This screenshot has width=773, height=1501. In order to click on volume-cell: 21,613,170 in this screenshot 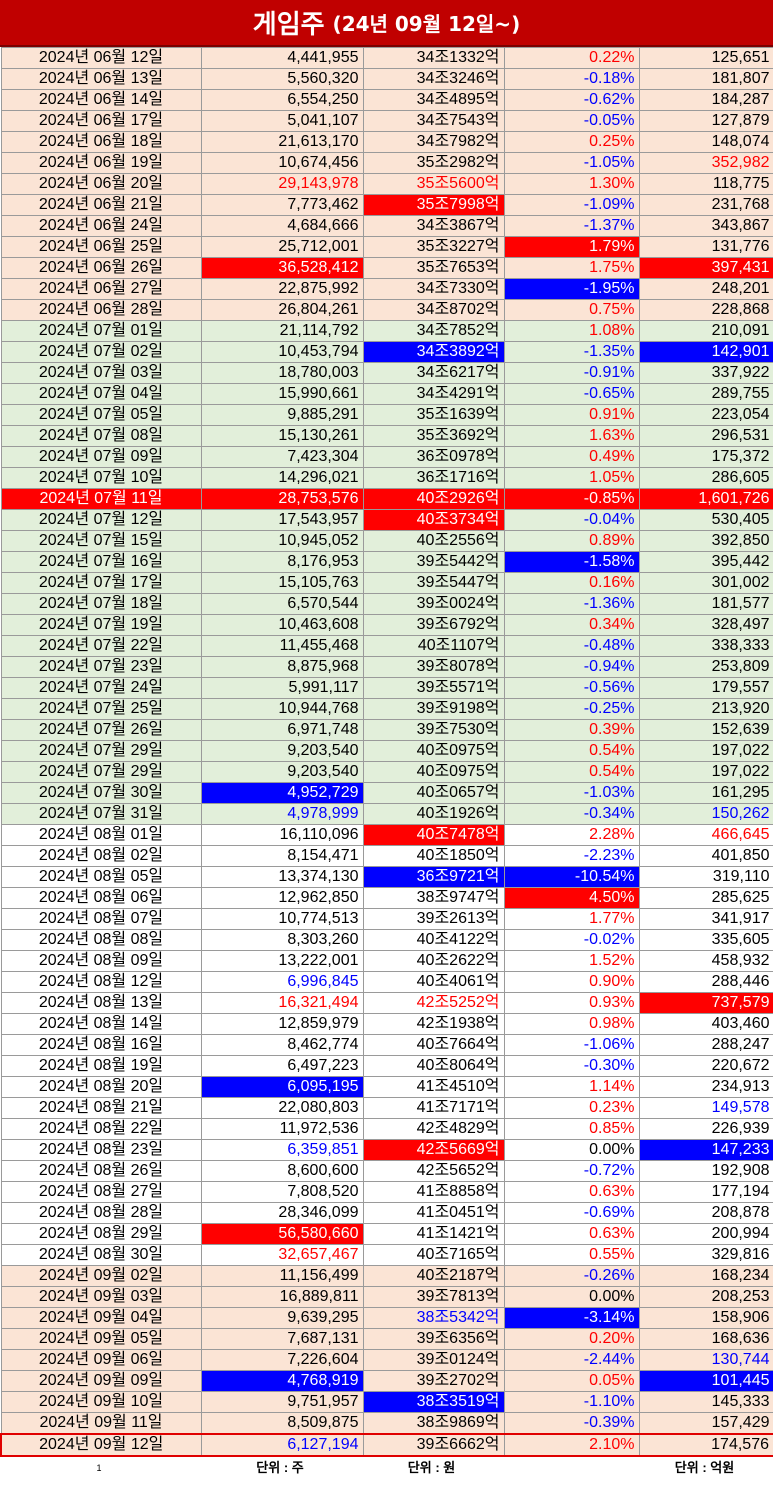, I will do `click(282, 142)`.